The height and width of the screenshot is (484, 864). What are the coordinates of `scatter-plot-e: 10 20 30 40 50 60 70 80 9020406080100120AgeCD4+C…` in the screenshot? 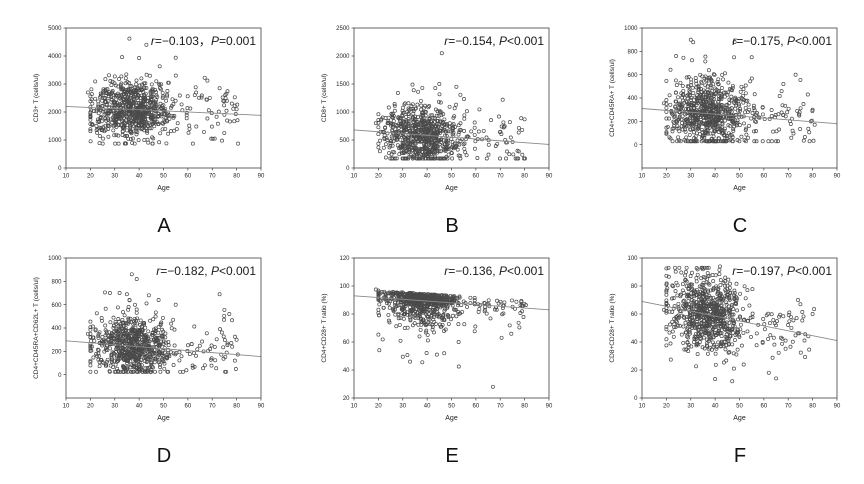 It's located at (437, 339).